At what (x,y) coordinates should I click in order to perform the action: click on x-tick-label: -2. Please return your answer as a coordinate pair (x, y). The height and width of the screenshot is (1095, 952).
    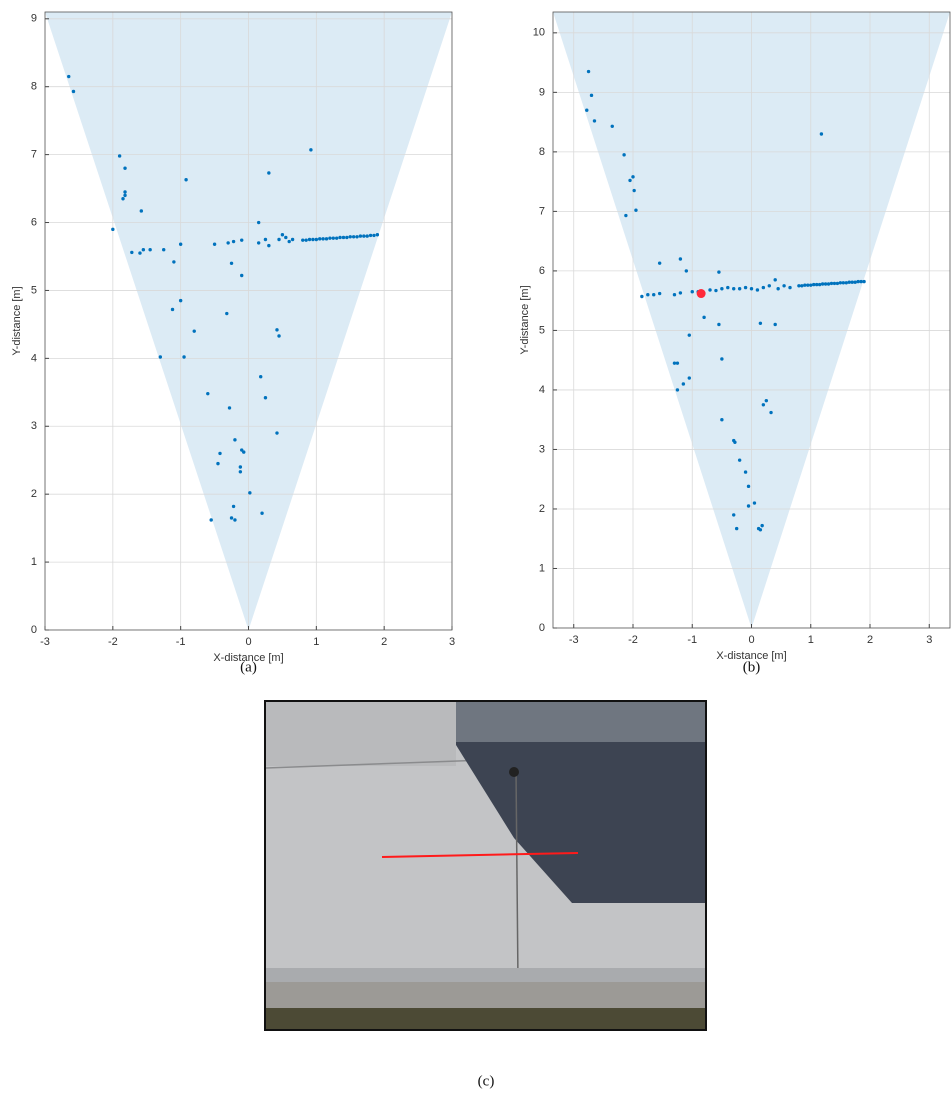
    Looking at the image, I should click on (113, 642).